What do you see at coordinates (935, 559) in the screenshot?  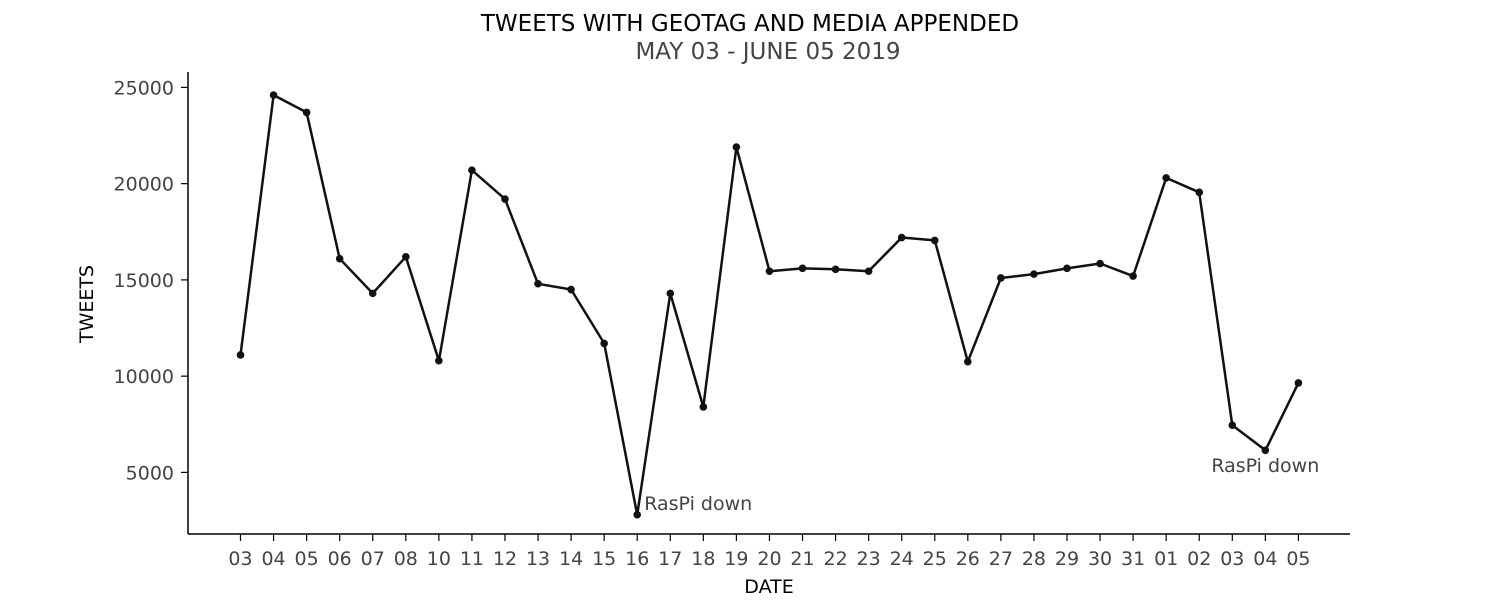 I see `x-tick-label: 25` at bounding box center [935, 559].